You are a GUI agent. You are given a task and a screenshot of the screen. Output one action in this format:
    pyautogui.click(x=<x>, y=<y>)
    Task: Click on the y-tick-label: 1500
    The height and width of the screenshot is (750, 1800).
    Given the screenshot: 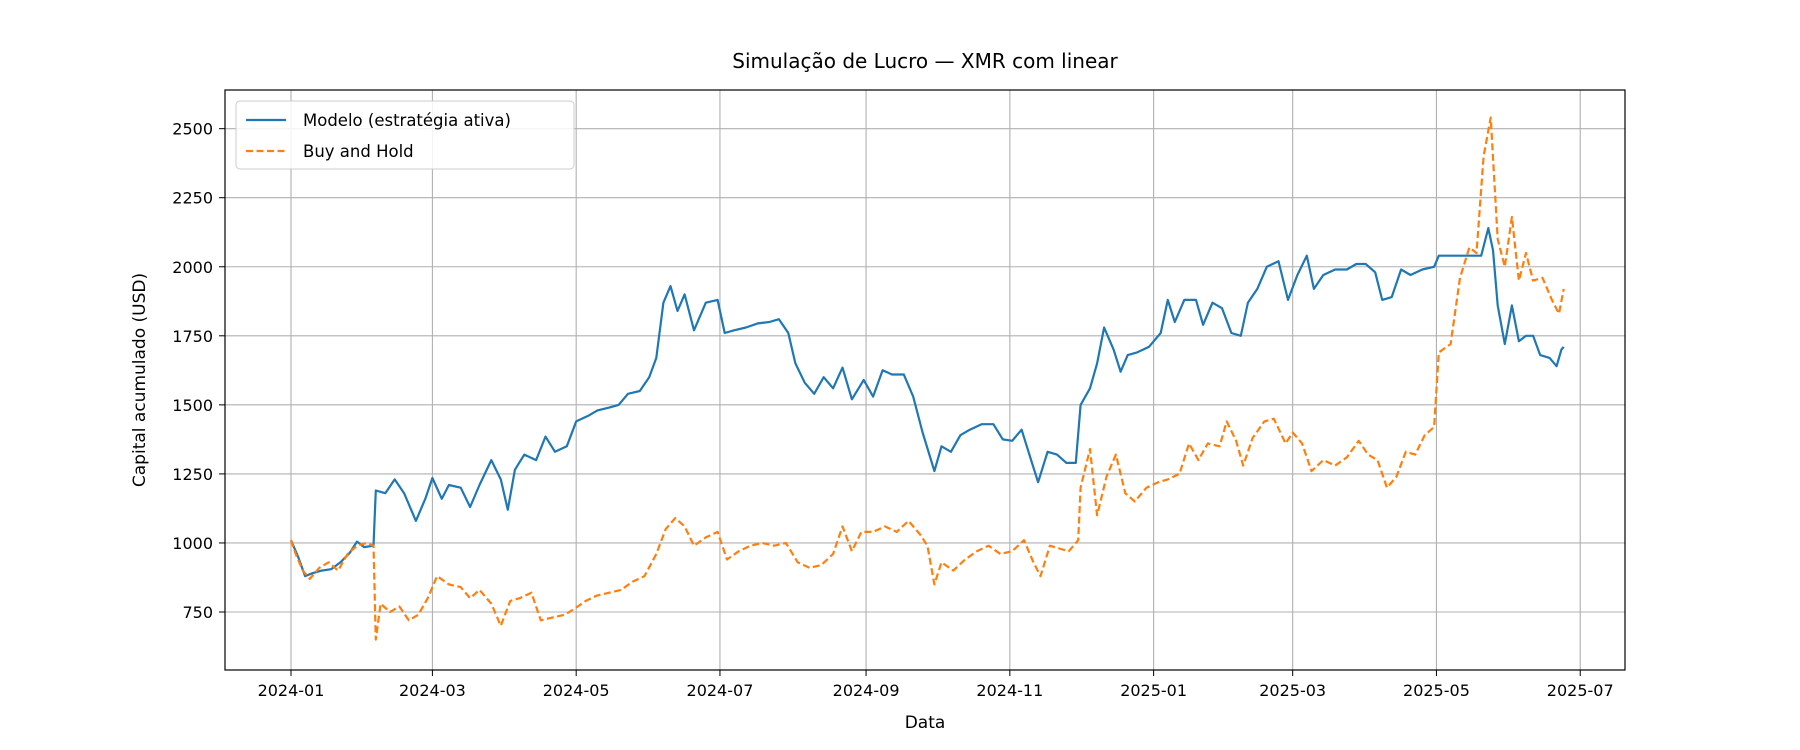 What is the action you would take?
    pyautogui.click(x=192, y=405)
    